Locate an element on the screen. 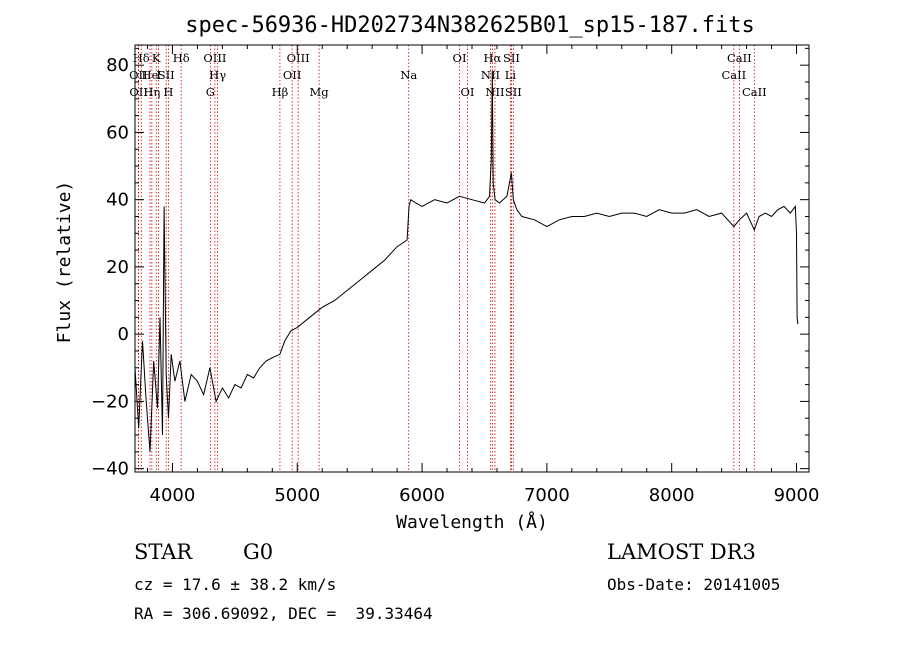 This screenshot has width=900, height=649. emission-line-label: Hγ is located at coordinates (217, 75).